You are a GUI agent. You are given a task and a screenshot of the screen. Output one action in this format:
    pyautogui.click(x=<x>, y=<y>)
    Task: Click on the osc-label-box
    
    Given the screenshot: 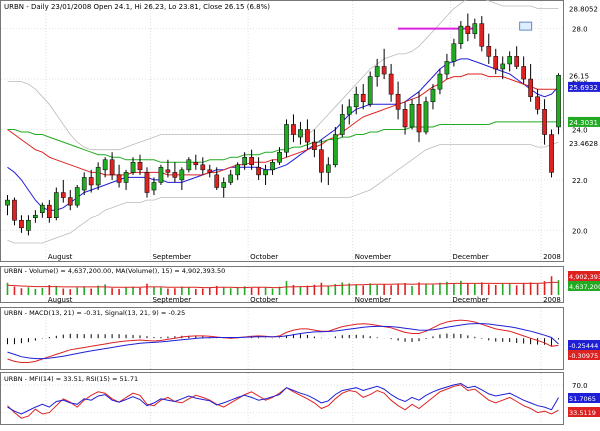 What is the action you would take?
    pyautogui.click(x=584, y=398)
    